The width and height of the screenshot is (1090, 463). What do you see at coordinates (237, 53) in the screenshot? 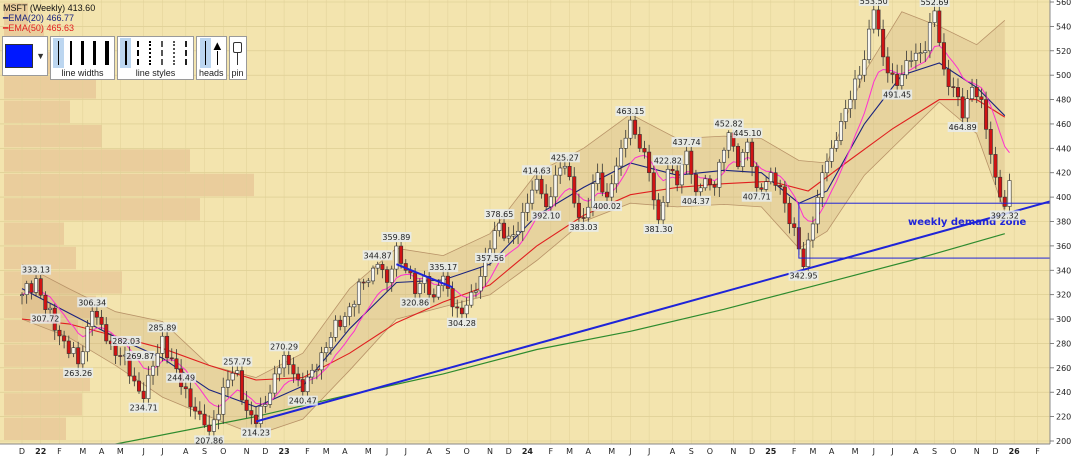
I see `pin-icon` at bounding box center [237, 53].